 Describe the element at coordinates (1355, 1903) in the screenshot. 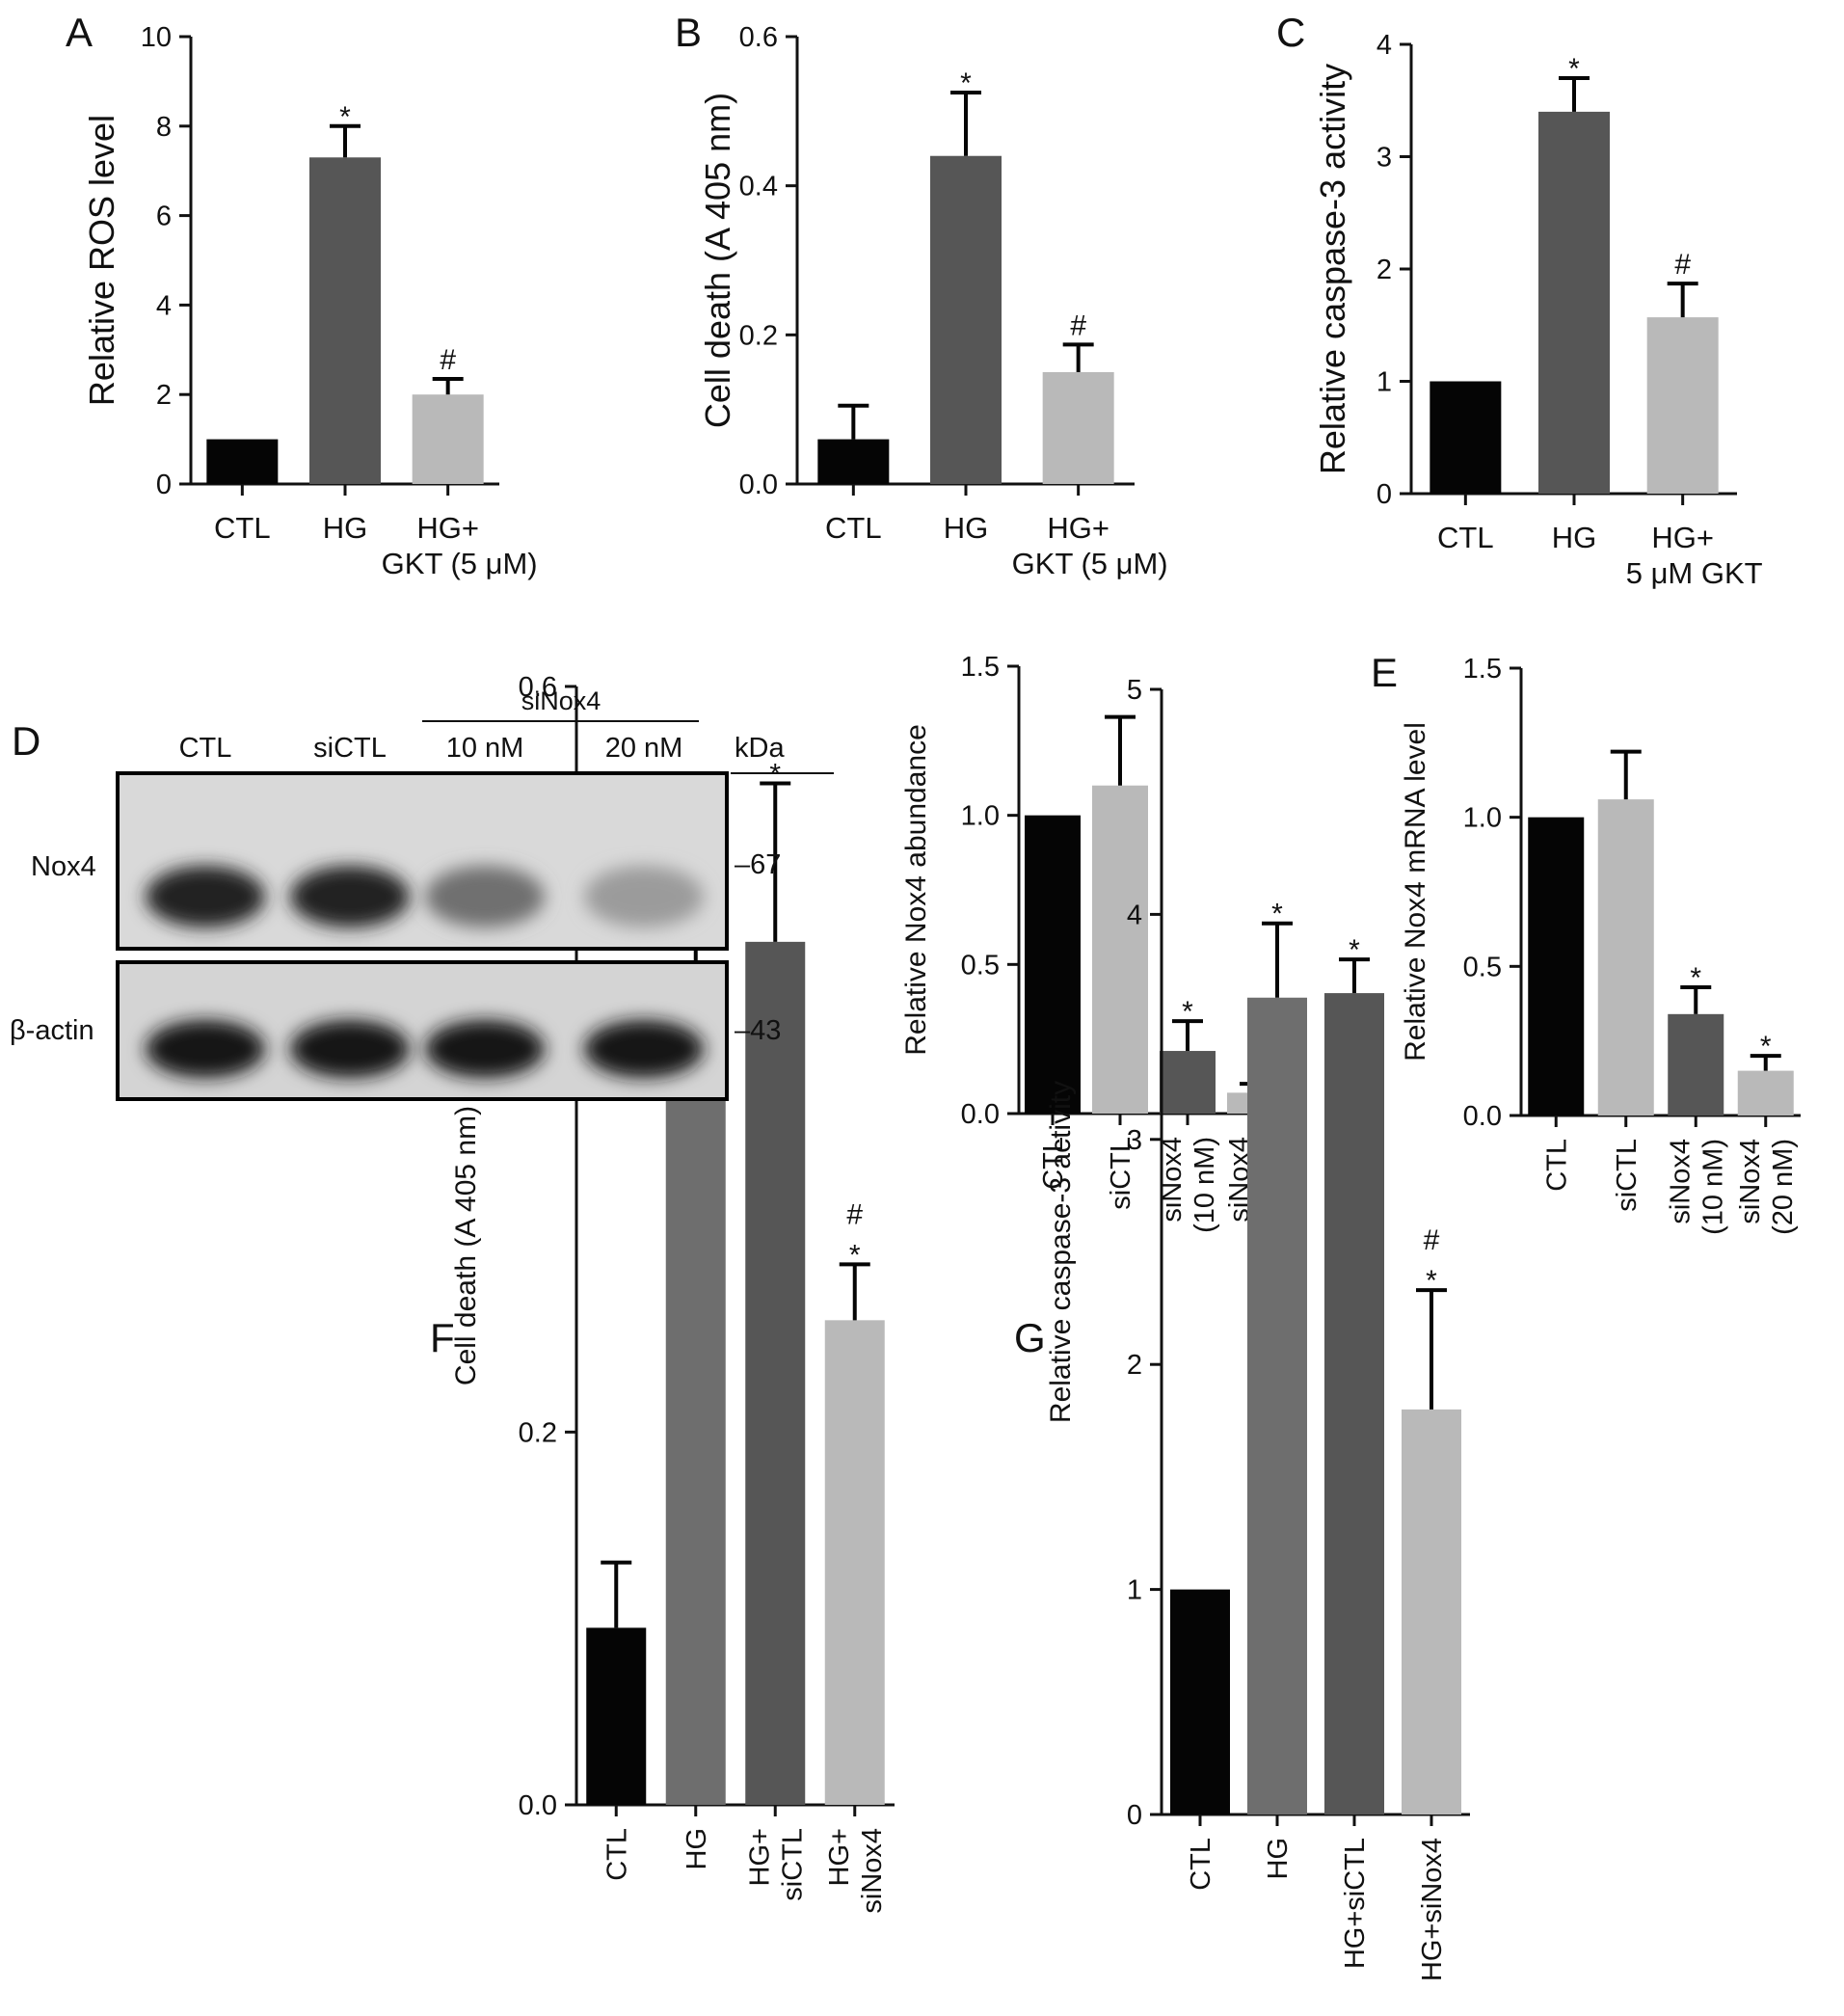

I see `x-tick-label: HG+siCTL` at that location.